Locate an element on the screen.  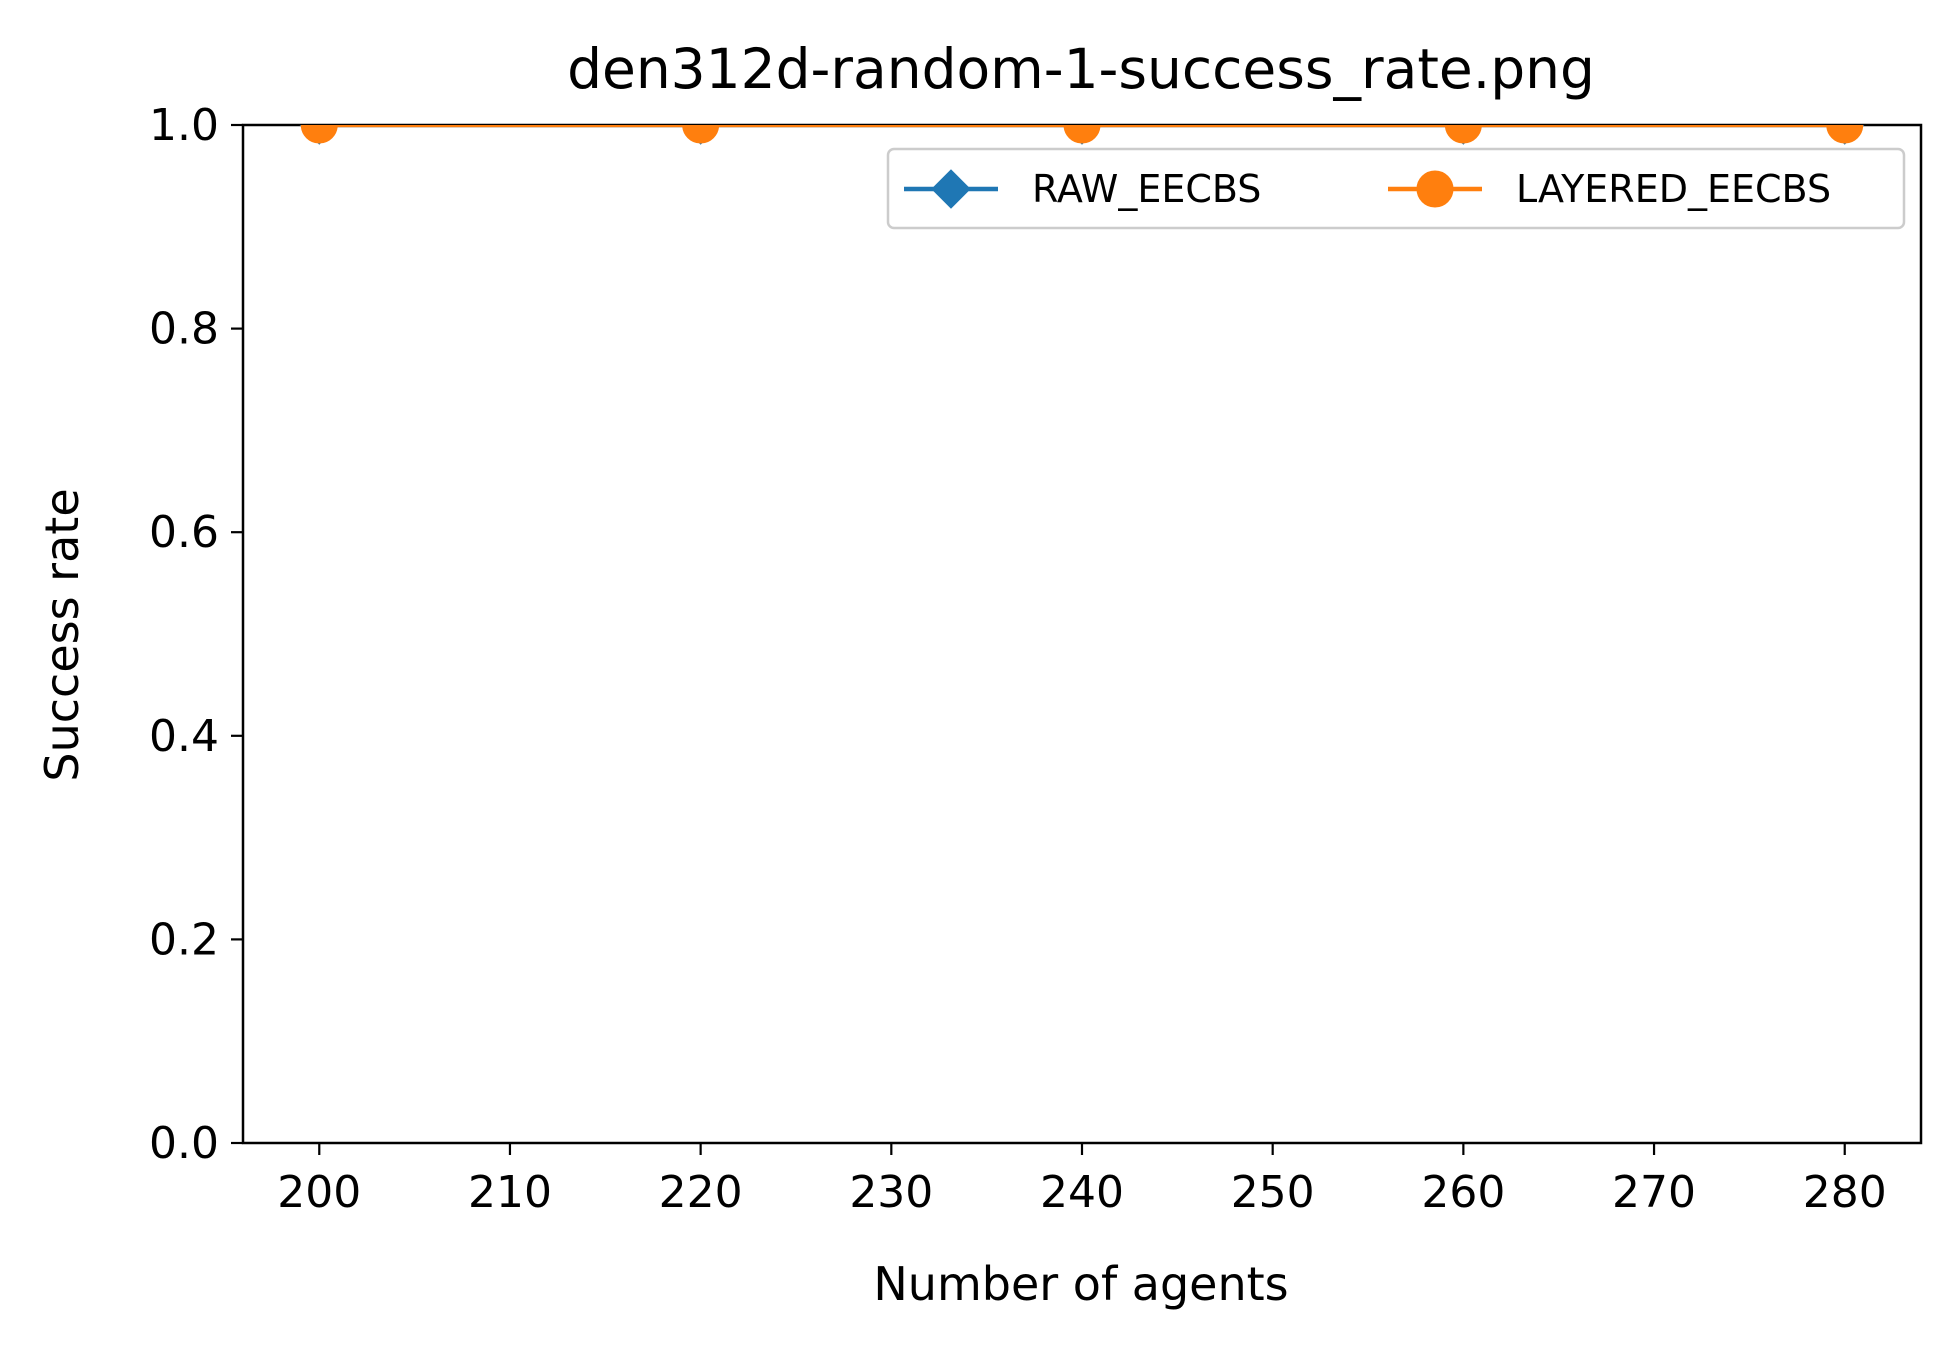
x-tick-label: 220 is located at coordinates (701, 1192).